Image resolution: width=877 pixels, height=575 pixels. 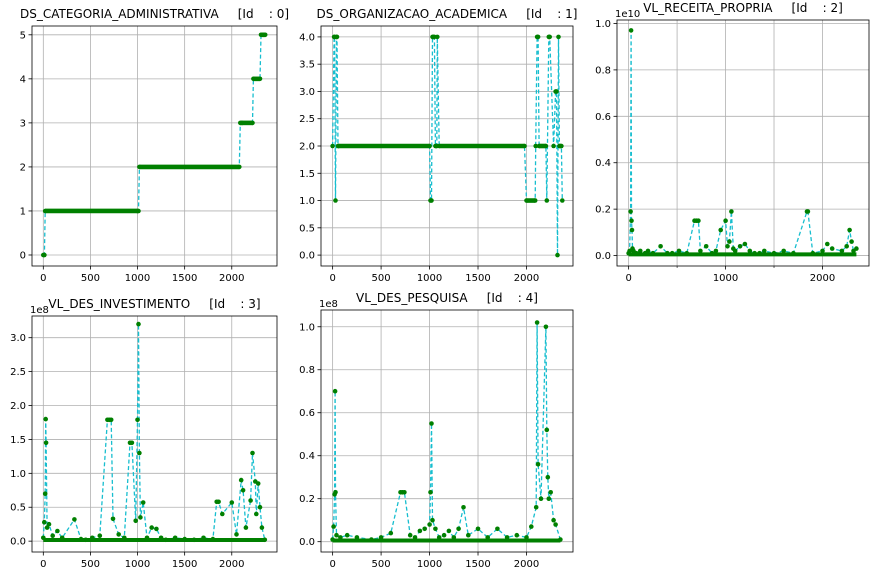 What do you see at coordinates (307, 92) in the screenshot?
I see `y-tick-label: 3.0` at bounding box center [307, 92].